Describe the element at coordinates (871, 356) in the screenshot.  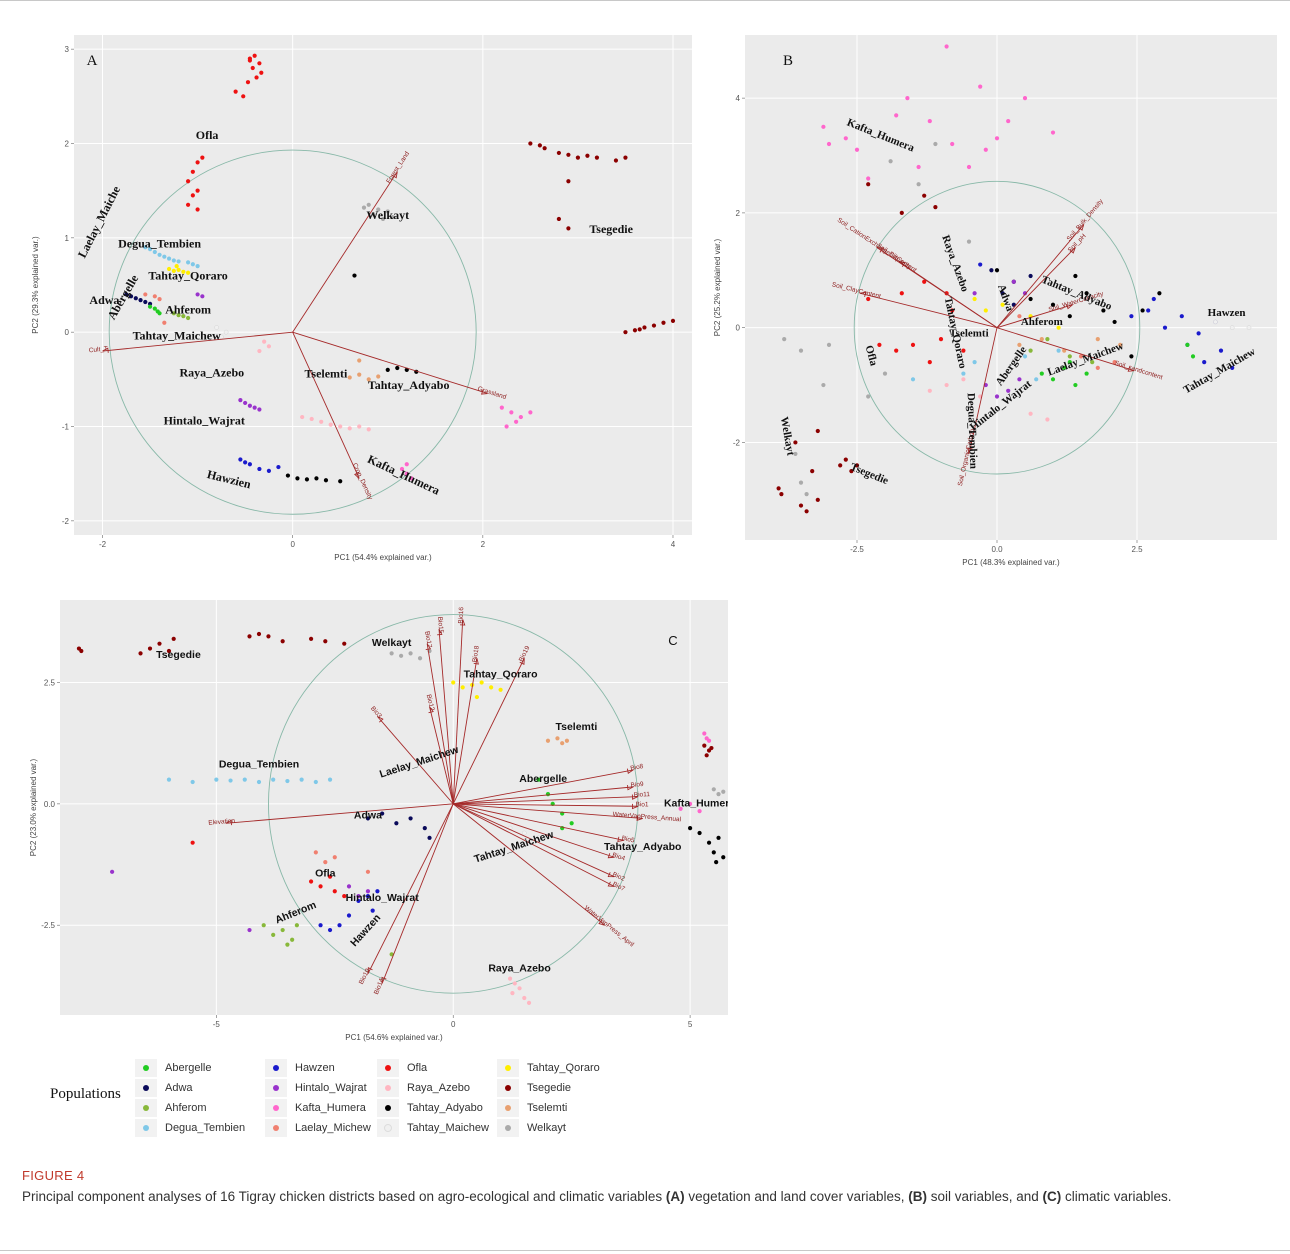
I see `panel-b-district-label: Ofla` at that location.